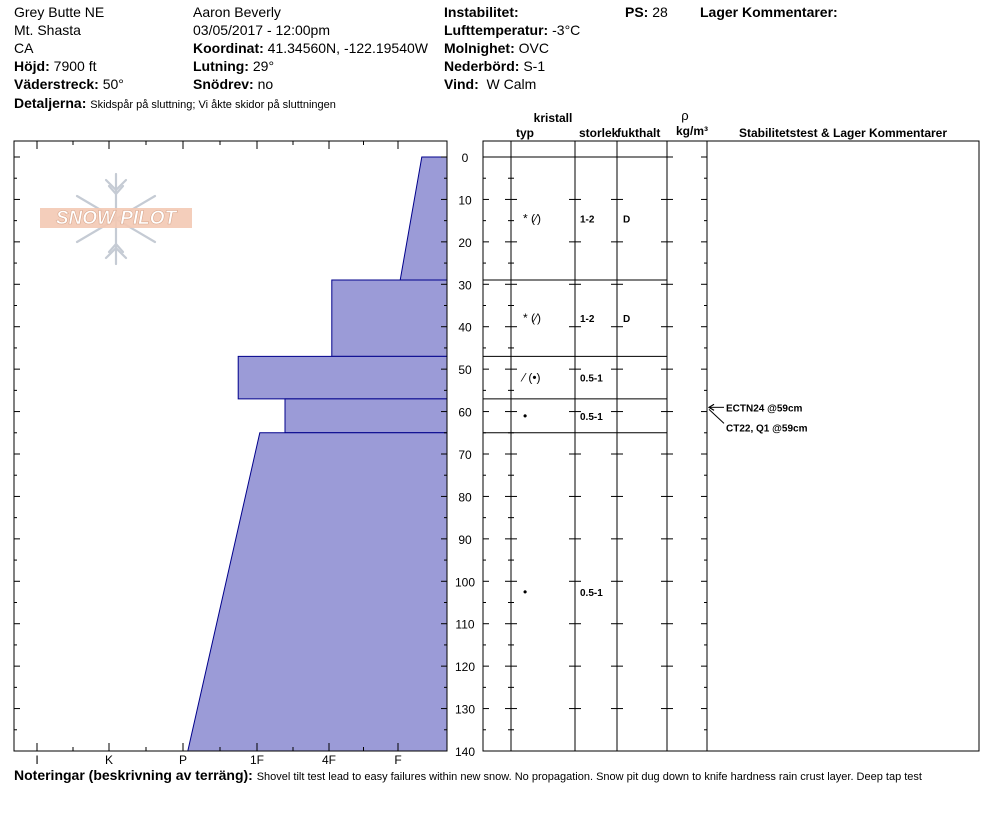  I want to click on col-header-crystal: kristall, so click(553, 118).